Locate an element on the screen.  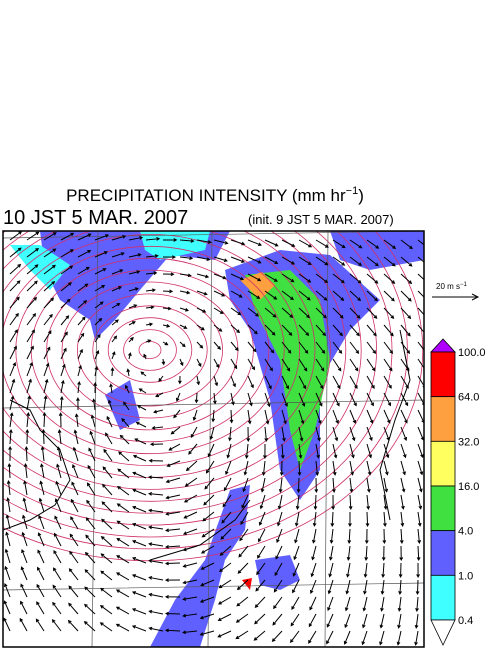
colorbar-box is located at coordinates (443, 597).